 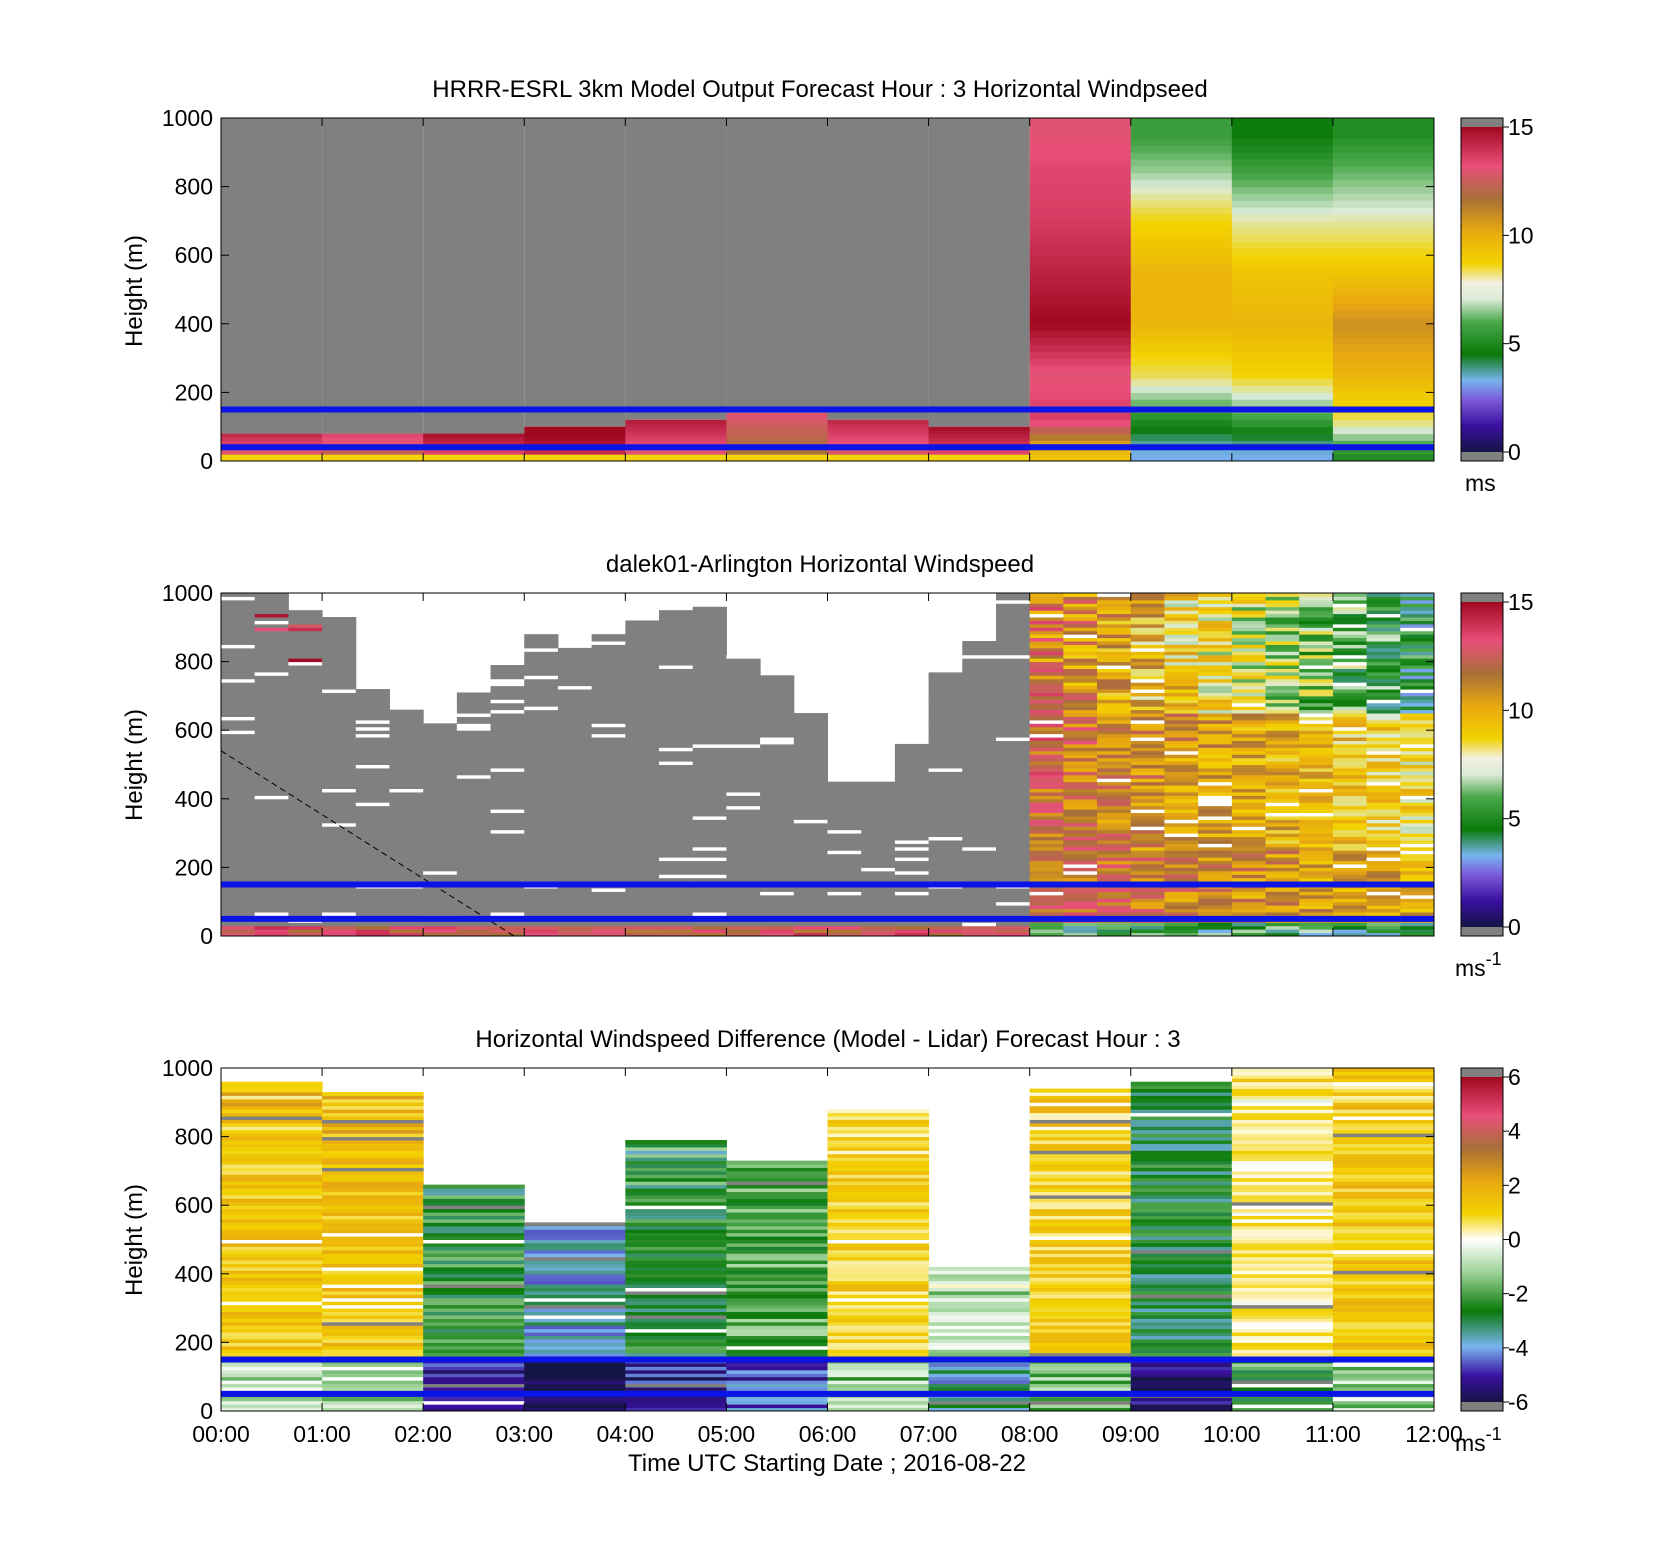 I want to click on no-data-cell, so click(x=777, y=265).